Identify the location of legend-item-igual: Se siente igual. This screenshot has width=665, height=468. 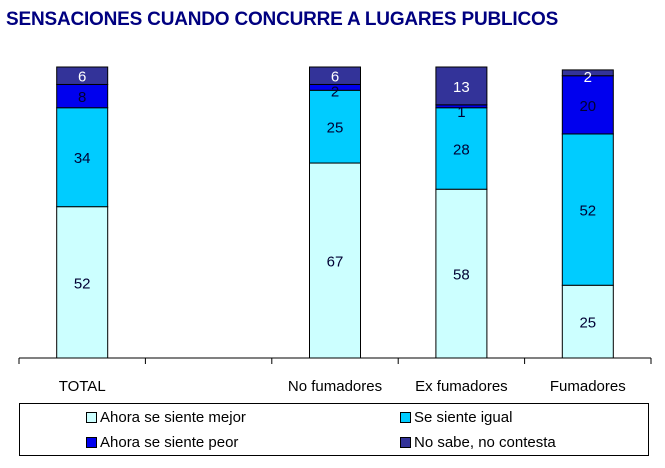
(456, 417).